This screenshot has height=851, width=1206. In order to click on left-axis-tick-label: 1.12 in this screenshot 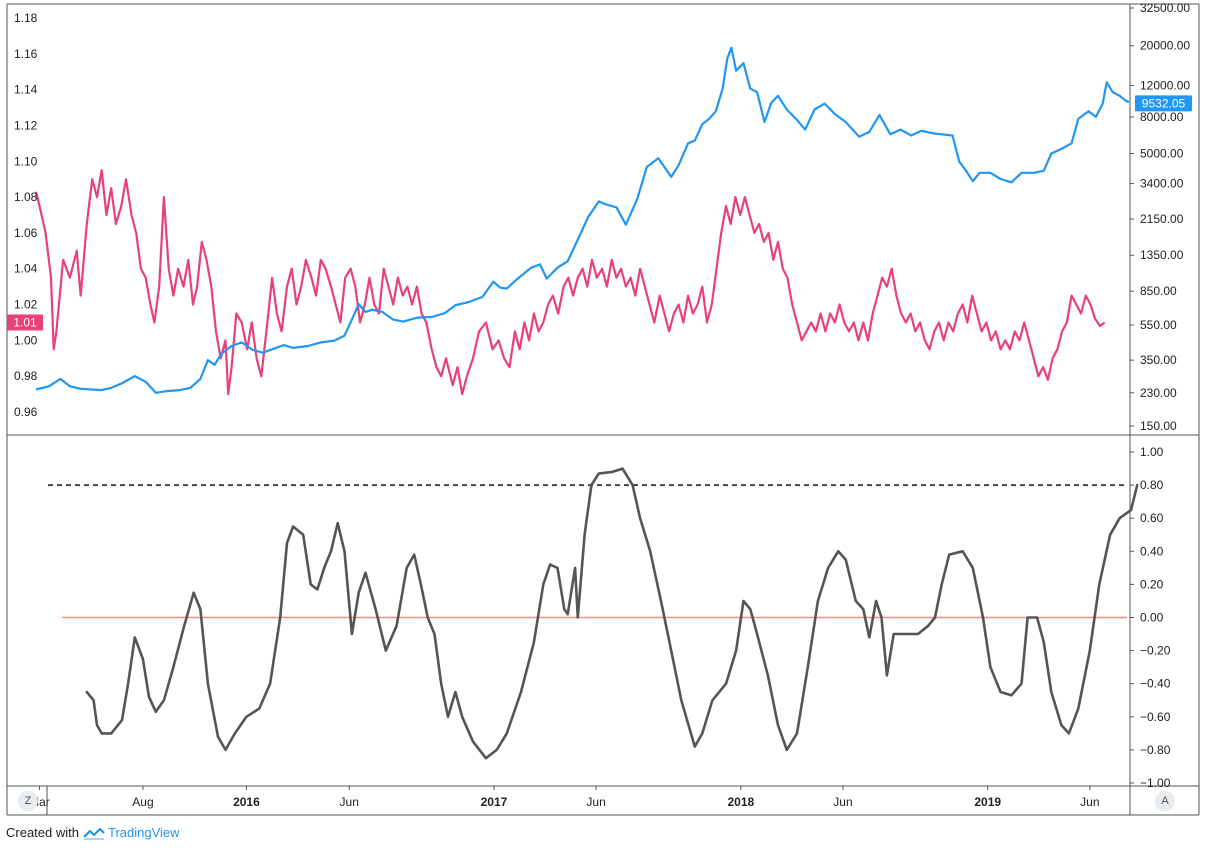, I will do `click(26, 125)`.